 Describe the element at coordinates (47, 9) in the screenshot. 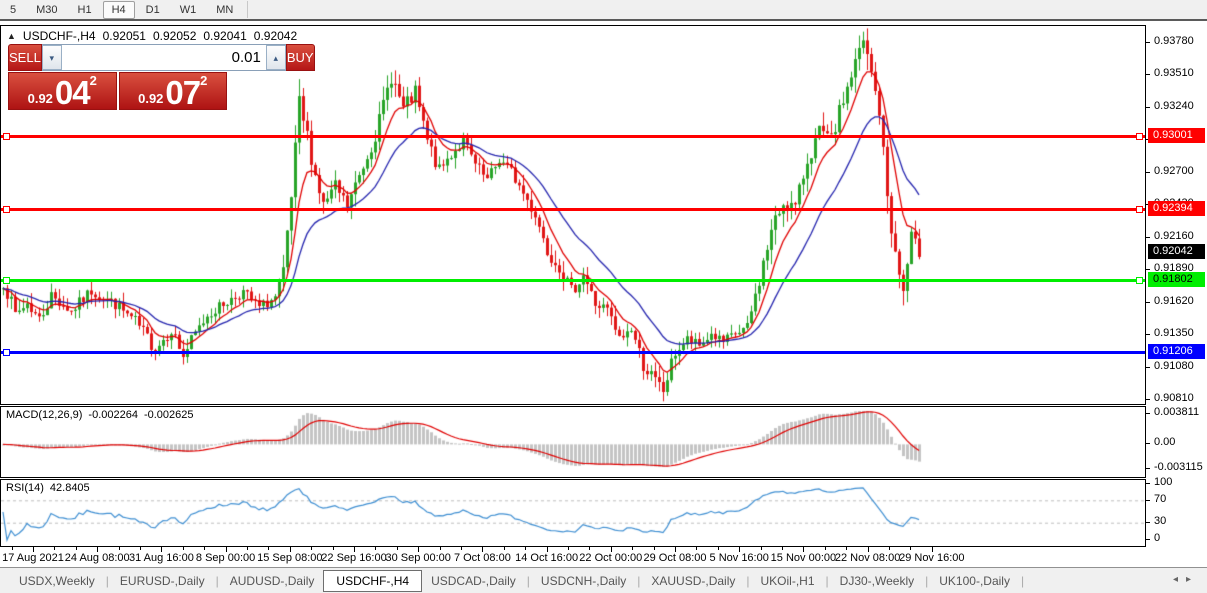

I see `timeframe-button-m30: M30` at that location.